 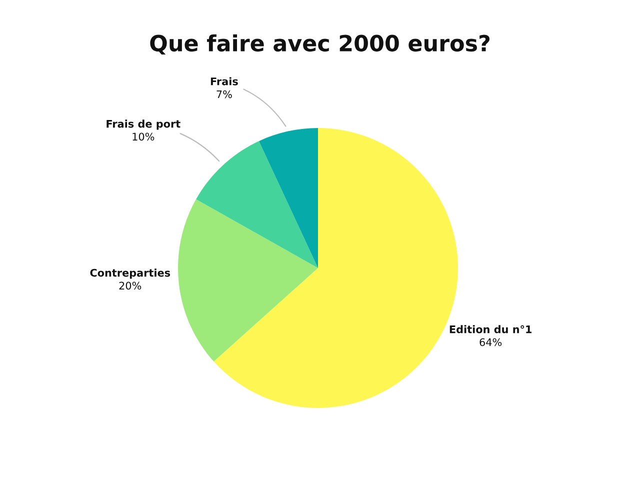 What do you see at coordinates (224, 81) in the screenshot?
I see `slice-label: Frais` at bounding box center [224, 81].